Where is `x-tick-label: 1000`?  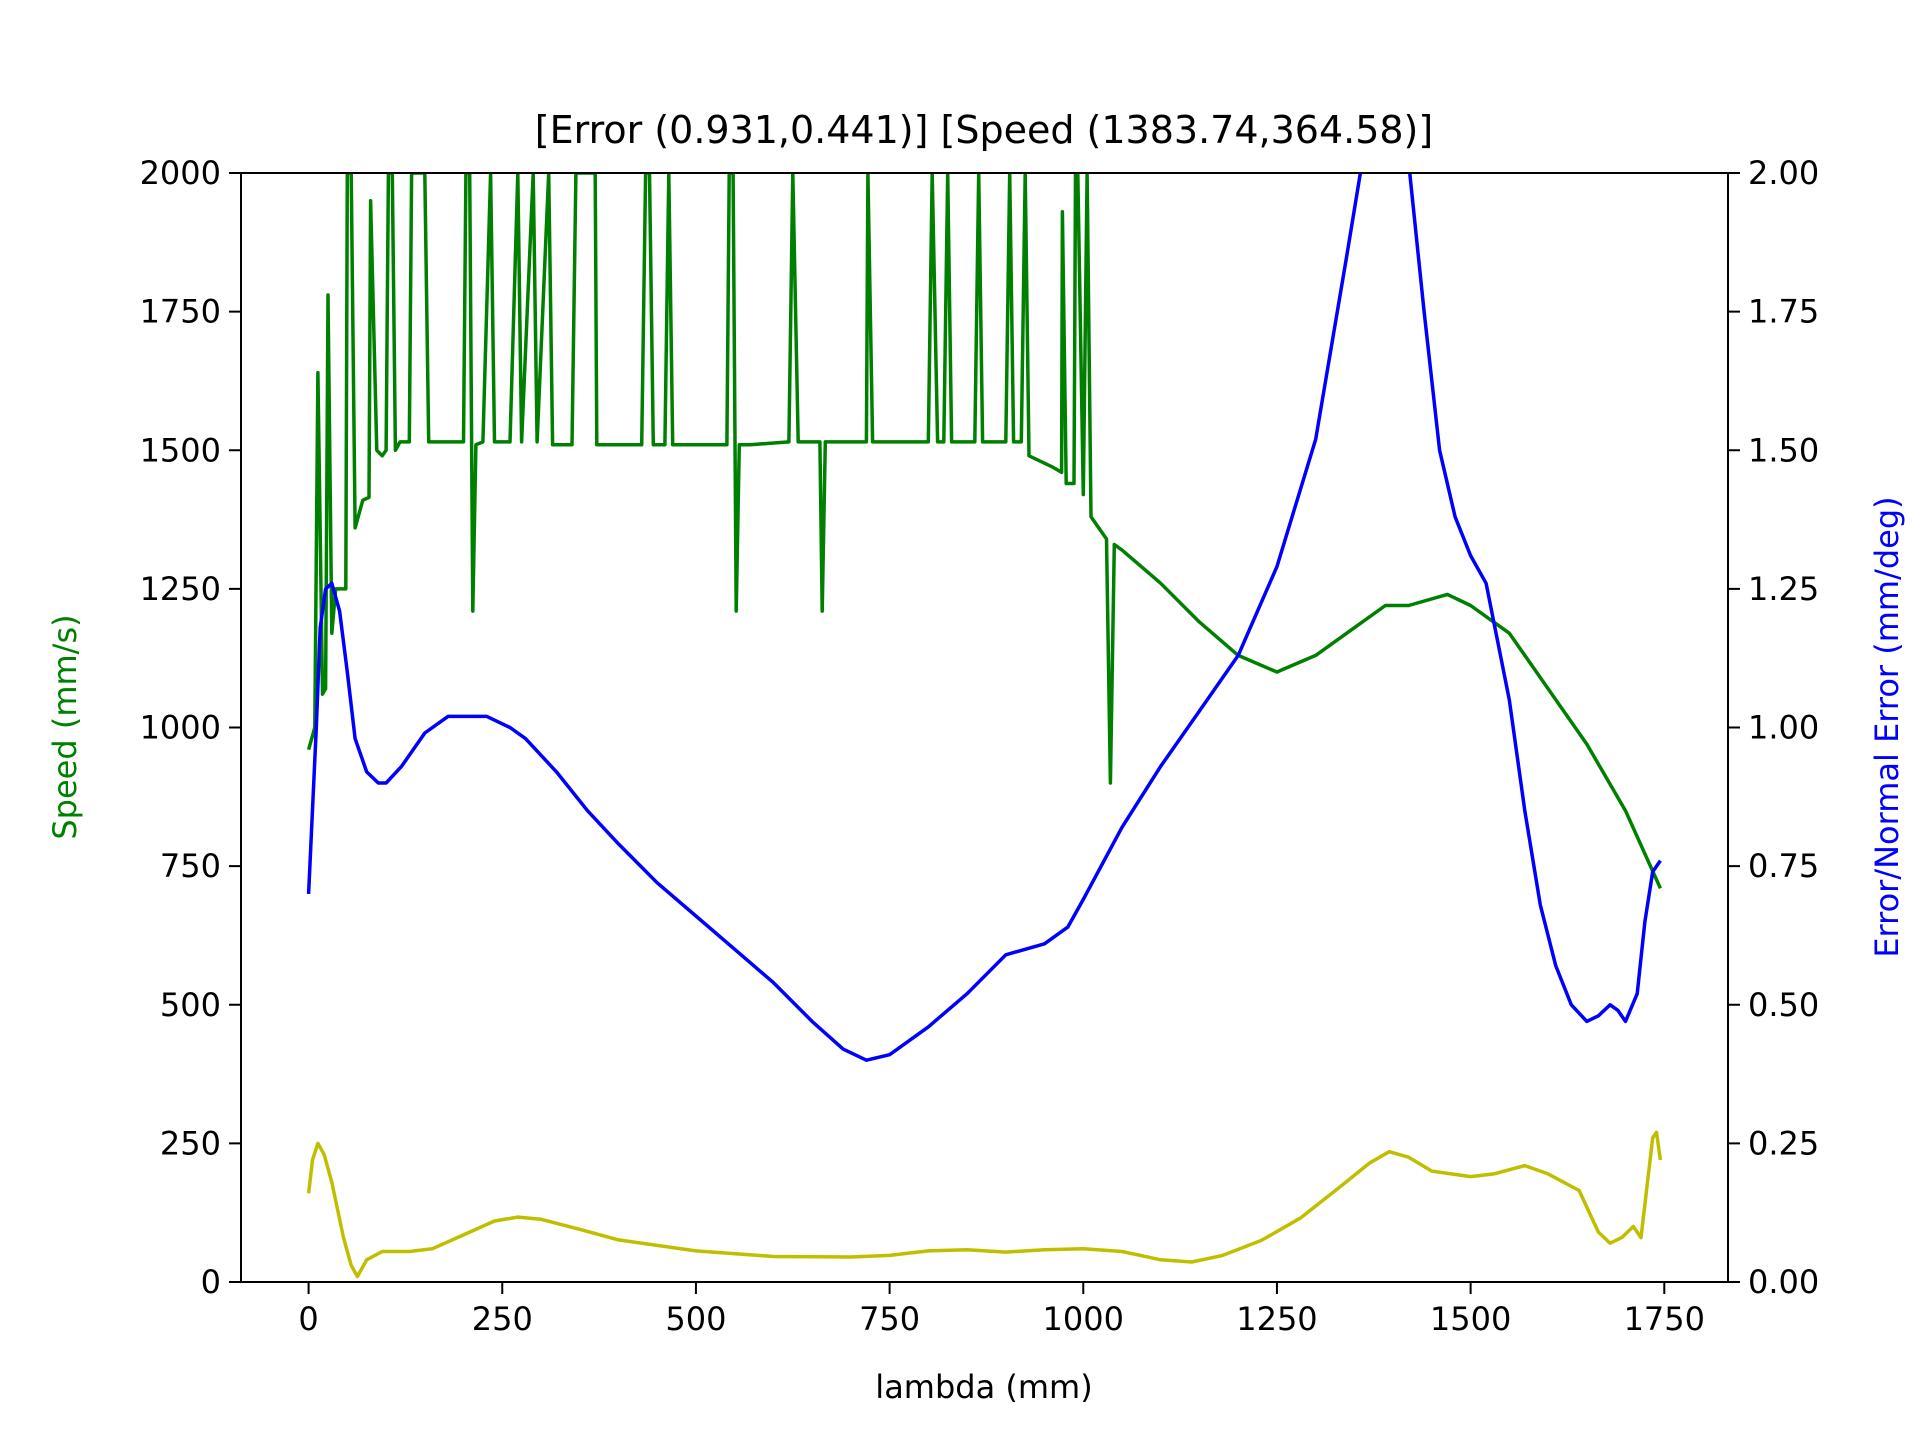 x-tick-label: 1000 is located at coordinates (1083, 1319).